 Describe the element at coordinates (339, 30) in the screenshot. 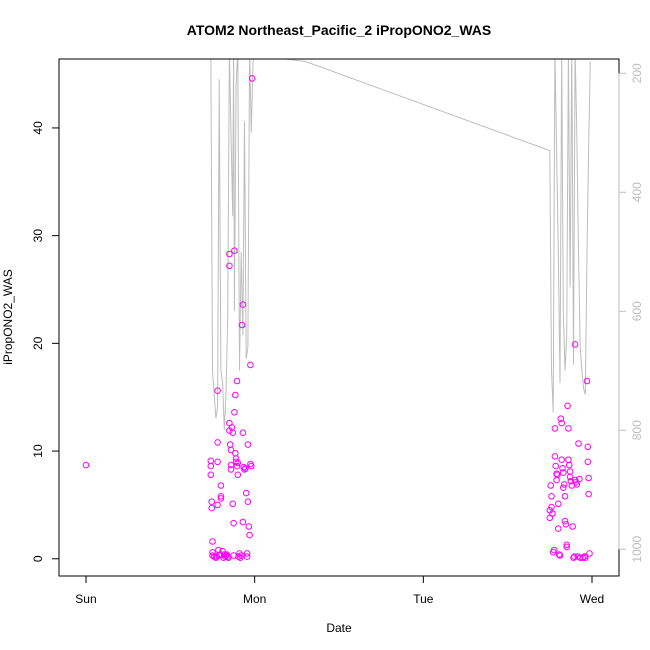

I see `chart-title: ATOM2 Northeast_Pacific_2 iPropONO2_WAS` at that location.